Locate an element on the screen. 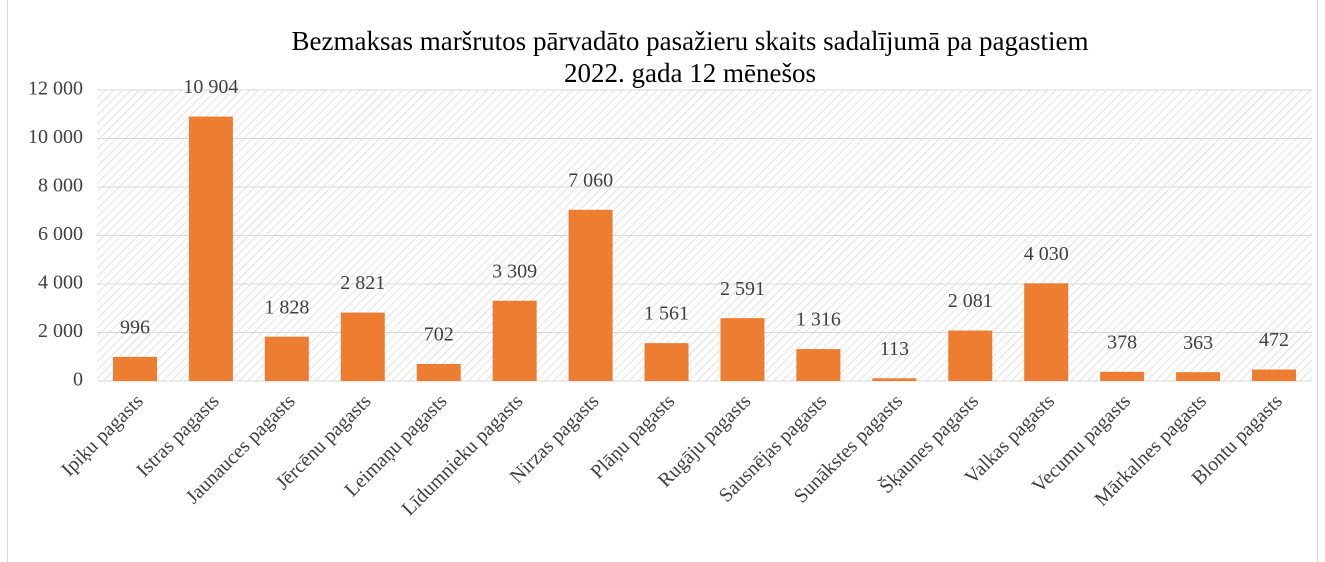 This screenshot has width=1325, height=562. y-tick-label: 6 000 is located at coordinates (60, 234).